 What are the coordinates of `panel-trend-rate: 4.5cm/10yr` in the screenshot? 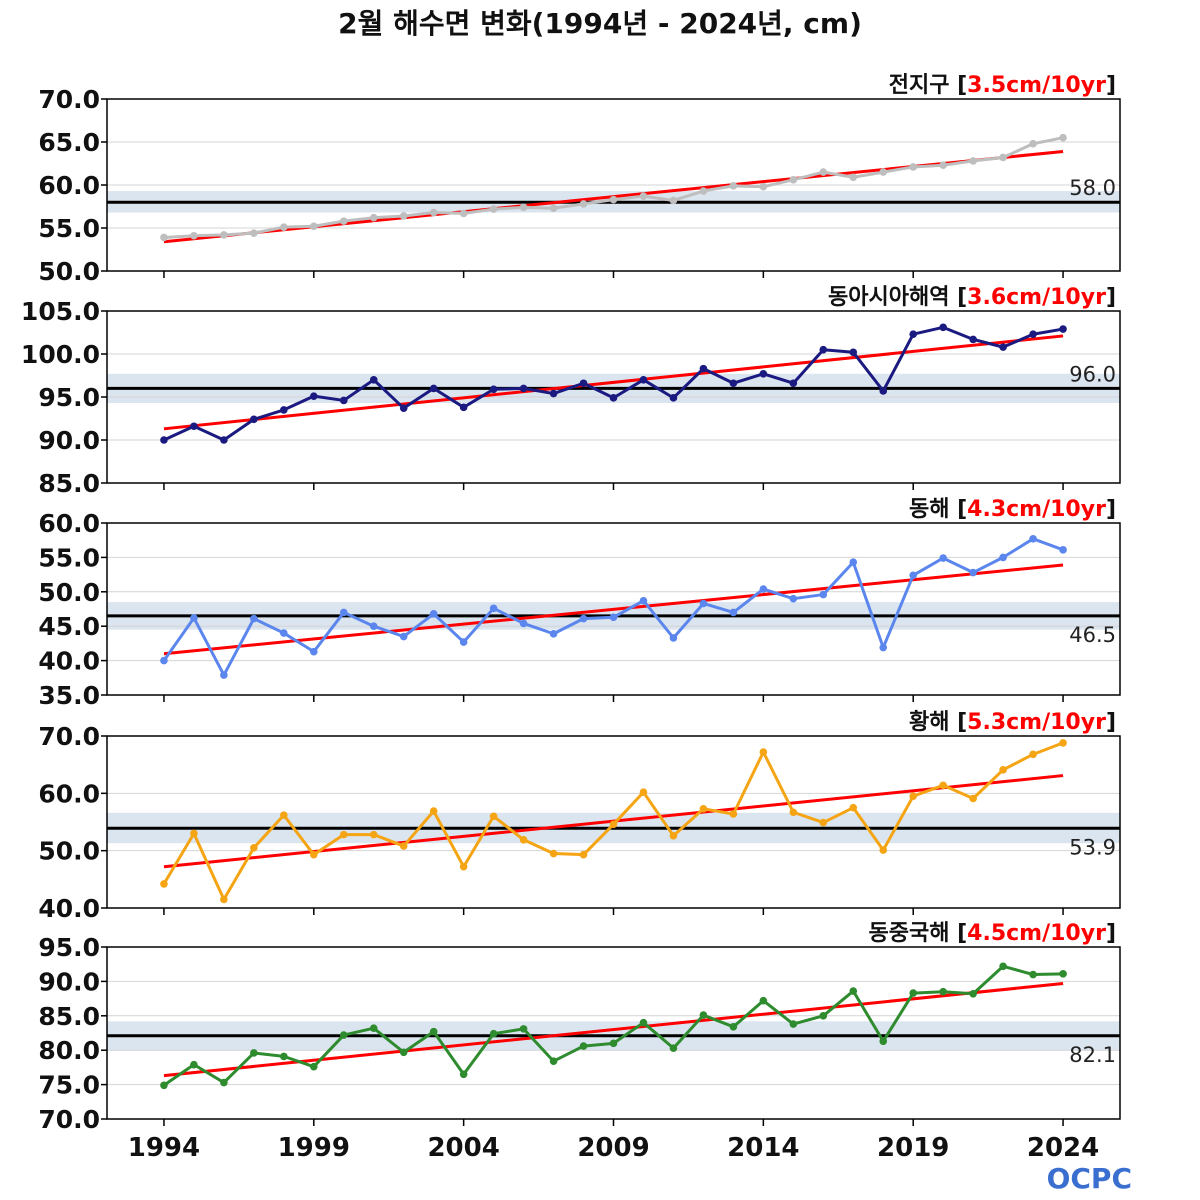 It's located at (1036, 933).